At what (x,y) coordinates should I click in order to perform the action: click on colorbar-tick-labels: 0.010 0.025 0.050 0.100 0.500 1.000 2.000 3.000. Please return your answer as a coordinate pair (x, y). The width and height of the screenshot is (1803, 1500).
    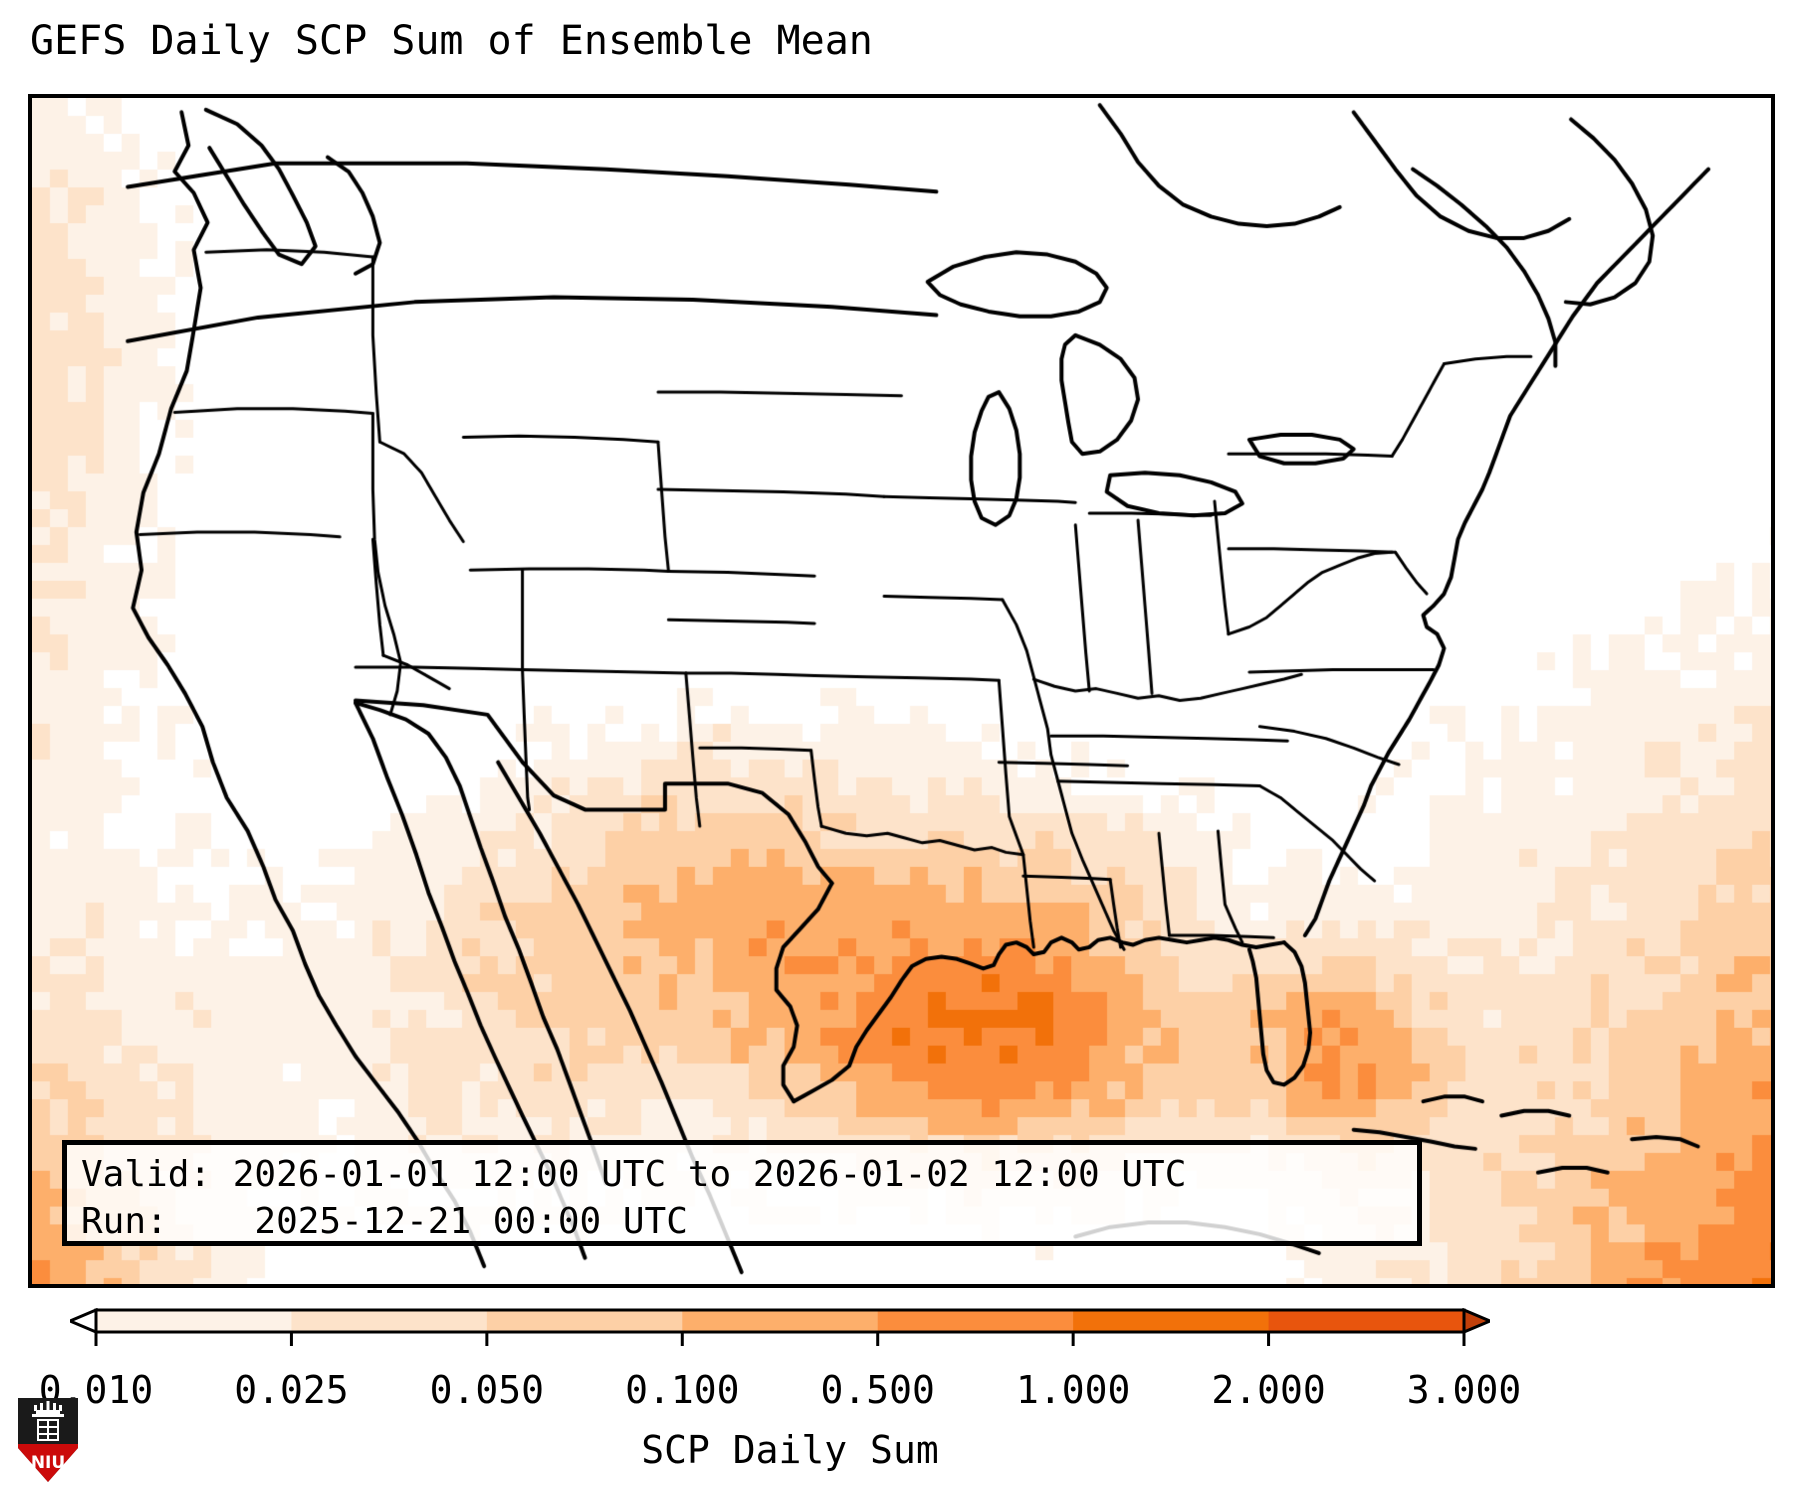
    Looking at the image, I should click on (901, 1393).